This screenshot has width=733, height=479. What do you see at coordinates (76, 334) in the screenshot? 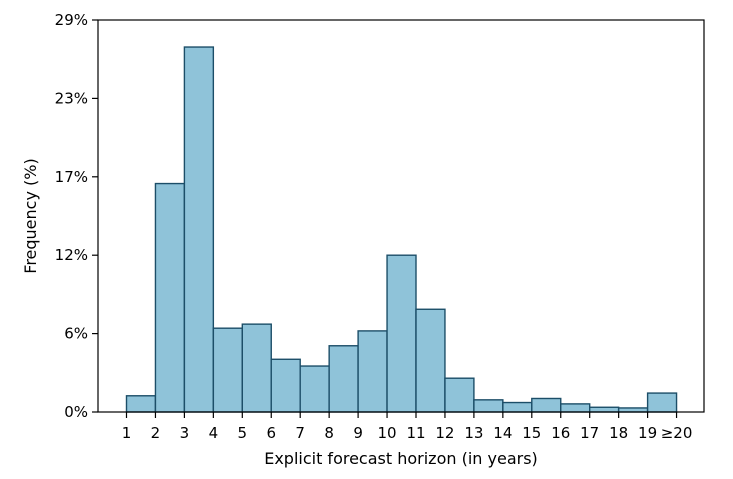
I see `y-tick-label: 6%` at bounding box center [76, 334].